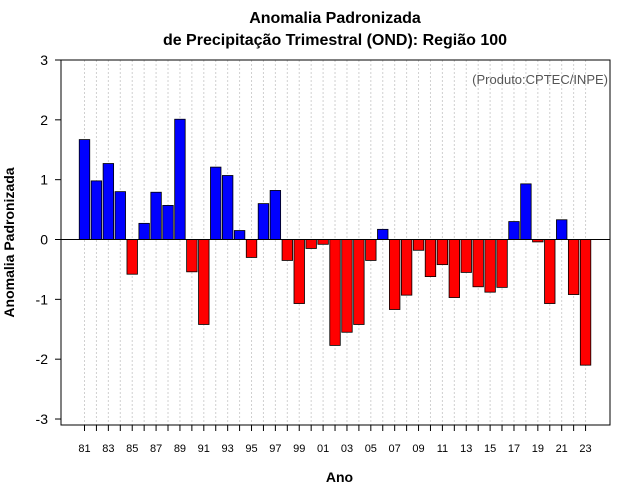 Image resolution: width=640 pixels, height=500 pixels. Describe the element at coordinates (466, 449) in the screenshot. I see `x-tick-label: 13` at that location.